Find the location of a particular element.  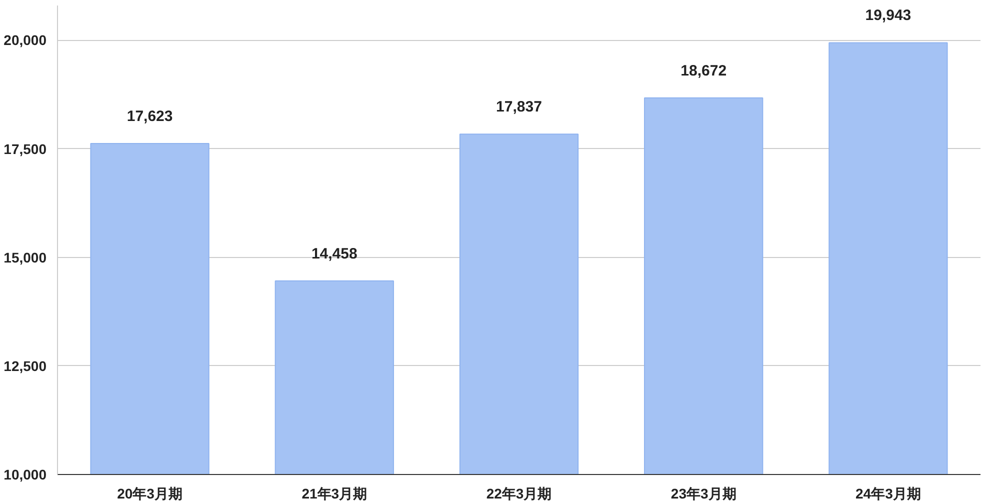

x-tick-label: 20年3月期 is located at coordinates (149, 494).